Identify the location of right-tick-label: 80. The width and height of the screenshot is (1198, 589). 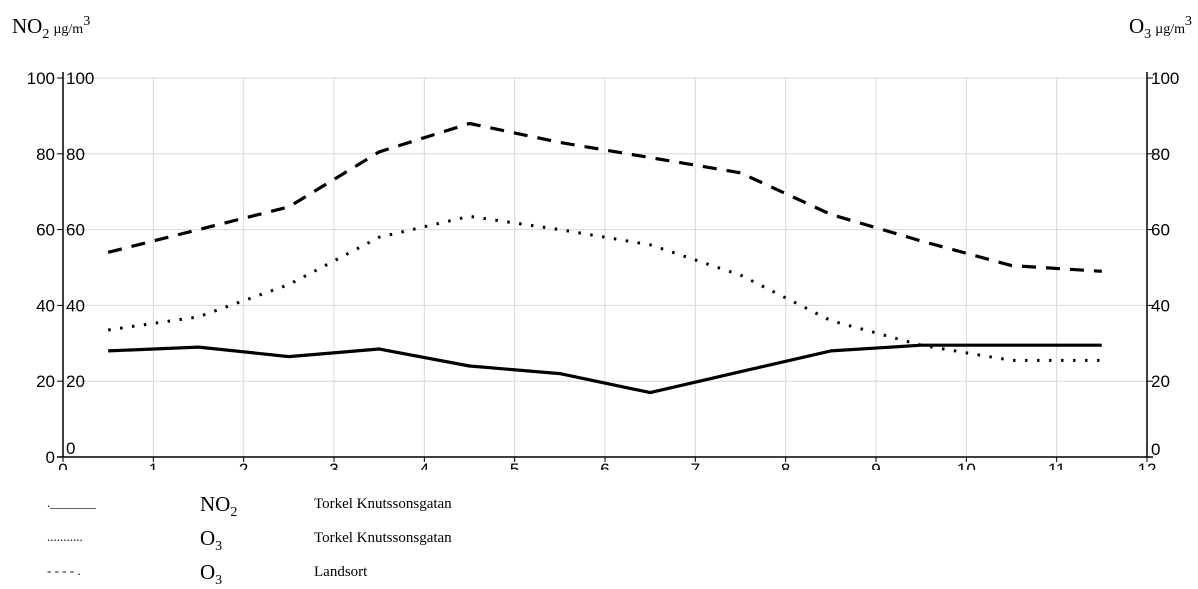
(1160, 154).